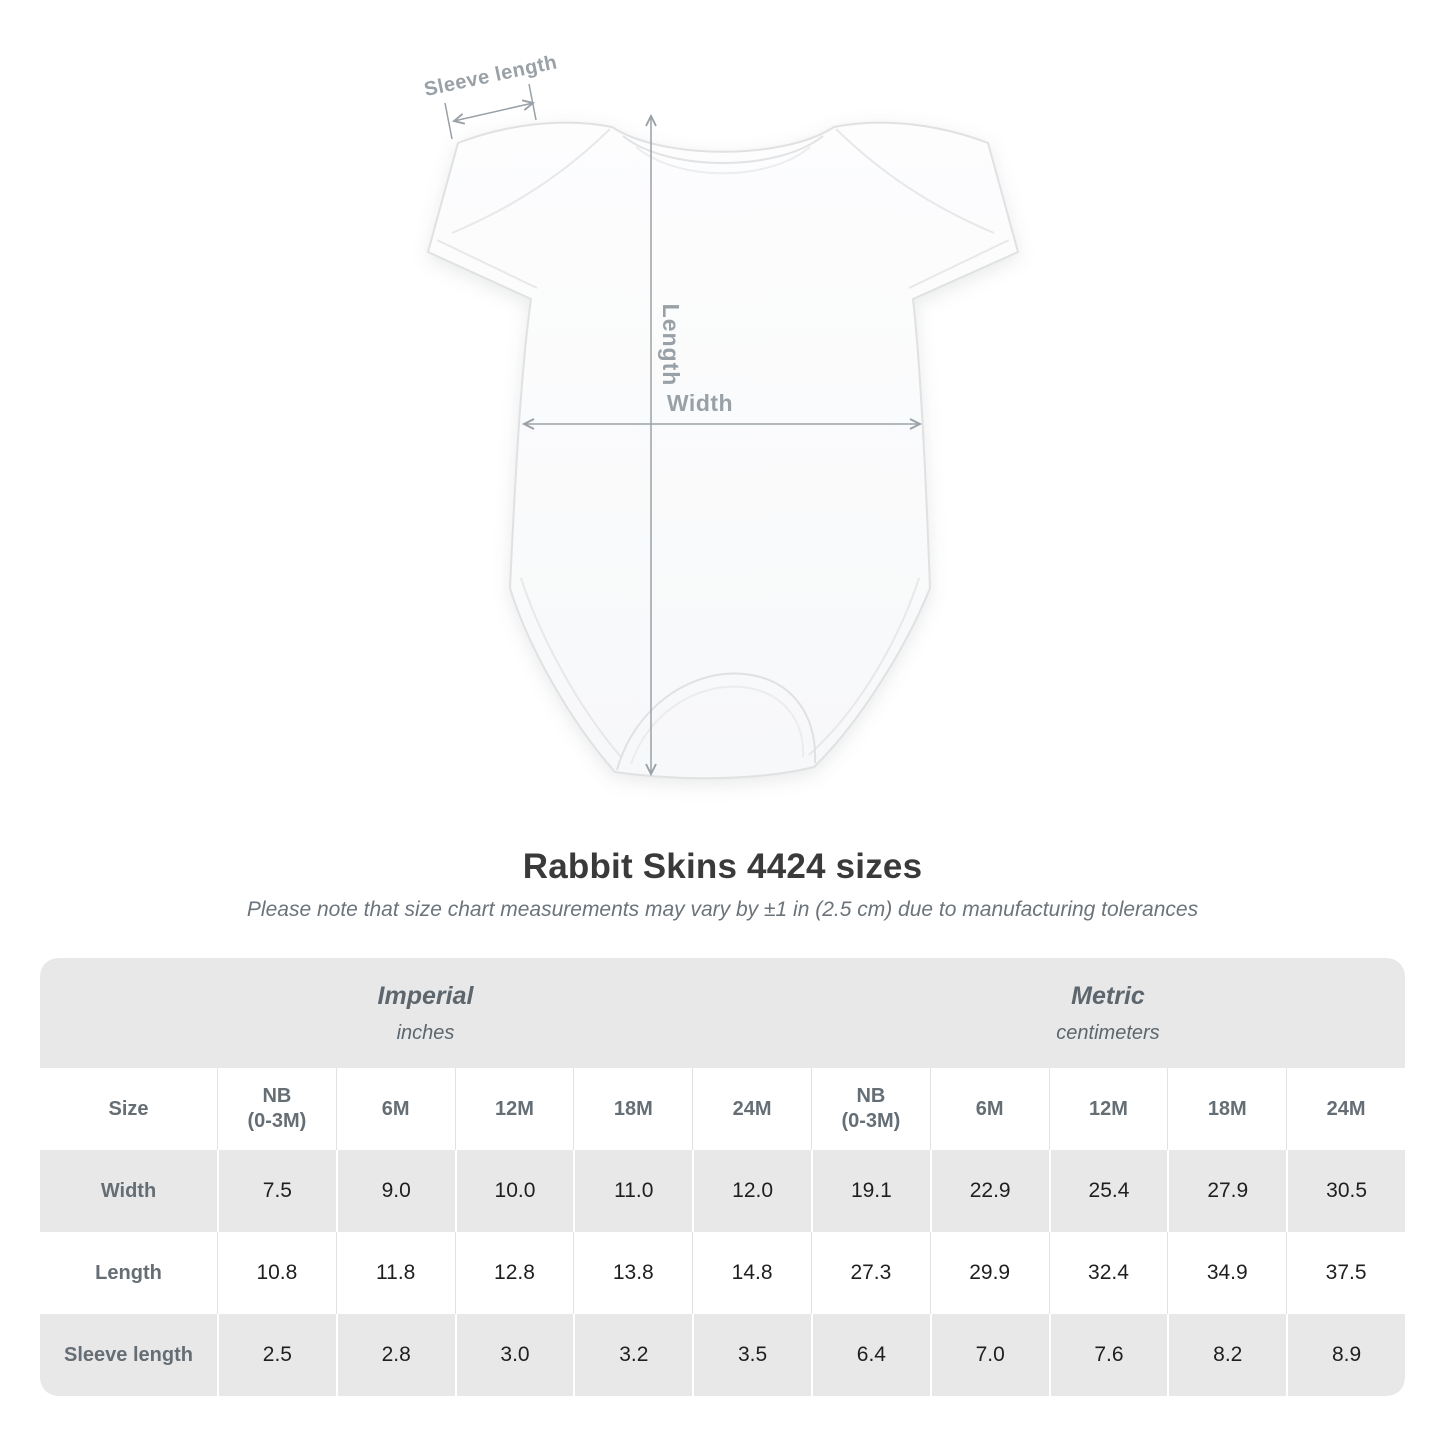 The width and height of the screenshot is (1445, 1445). I want to click on width-label: Width, so click(700, 403).